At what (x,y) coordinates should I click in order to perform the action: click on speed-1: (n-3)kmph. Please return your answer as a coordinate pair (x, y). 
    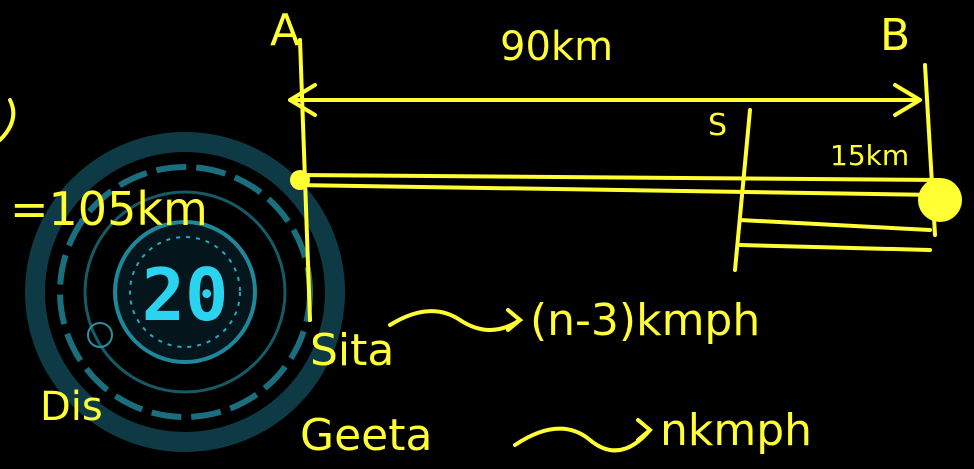
    Looking at the image, I should click on (645, 320).